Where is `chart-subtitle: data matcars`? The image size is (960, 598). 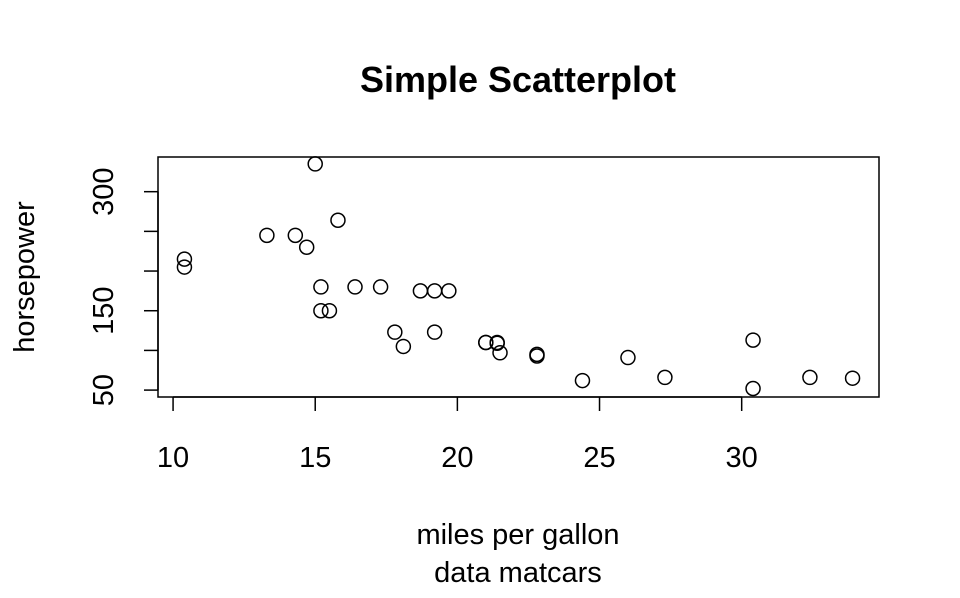 chart-subtitle: data matcars is located at coordinates (518, 573).